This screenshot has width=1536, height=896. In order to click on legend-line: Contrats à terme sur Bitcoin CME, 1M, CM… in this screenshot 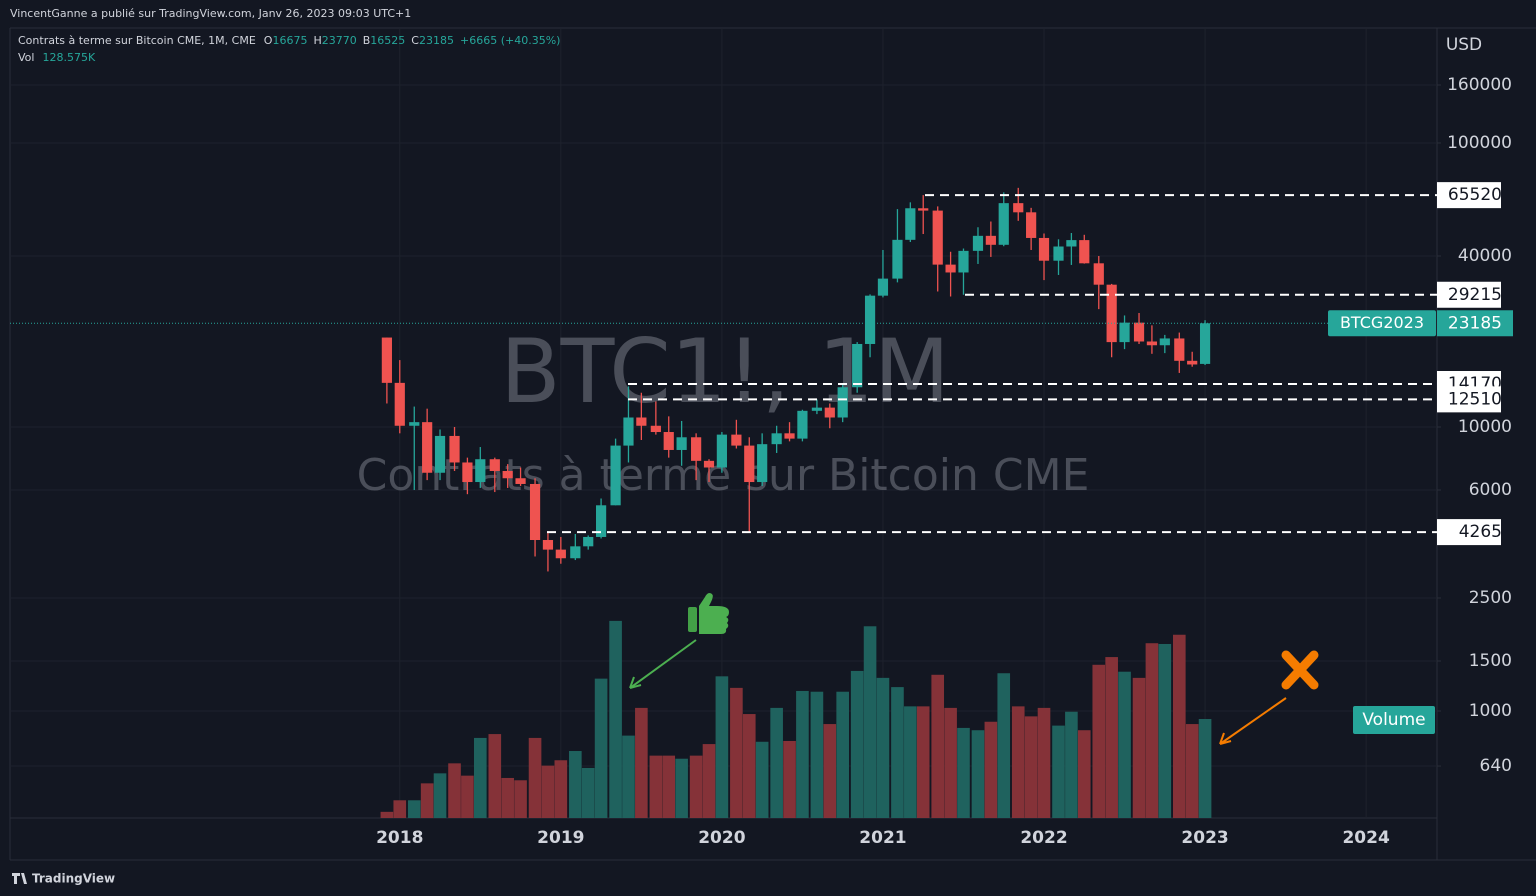, I will do `click(289, 40)`.